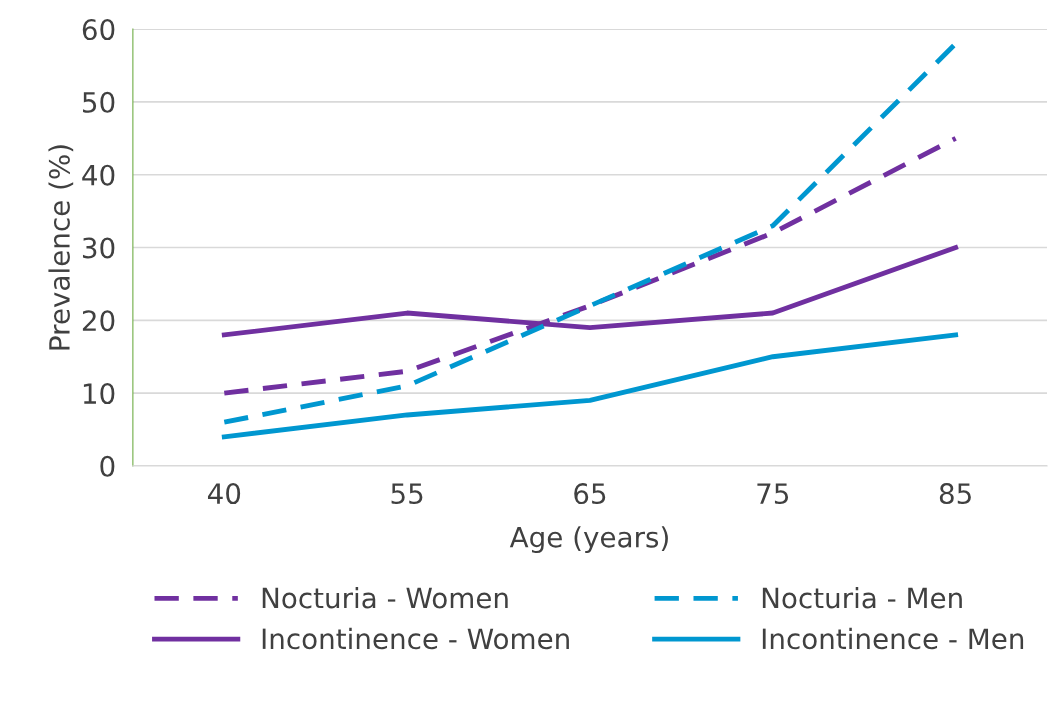 This screenshot has height=728, width=1063. Describe the element at coordinates (893, 638) in the screenshot. I see `legend-label: Incontinence - Men` at that location.